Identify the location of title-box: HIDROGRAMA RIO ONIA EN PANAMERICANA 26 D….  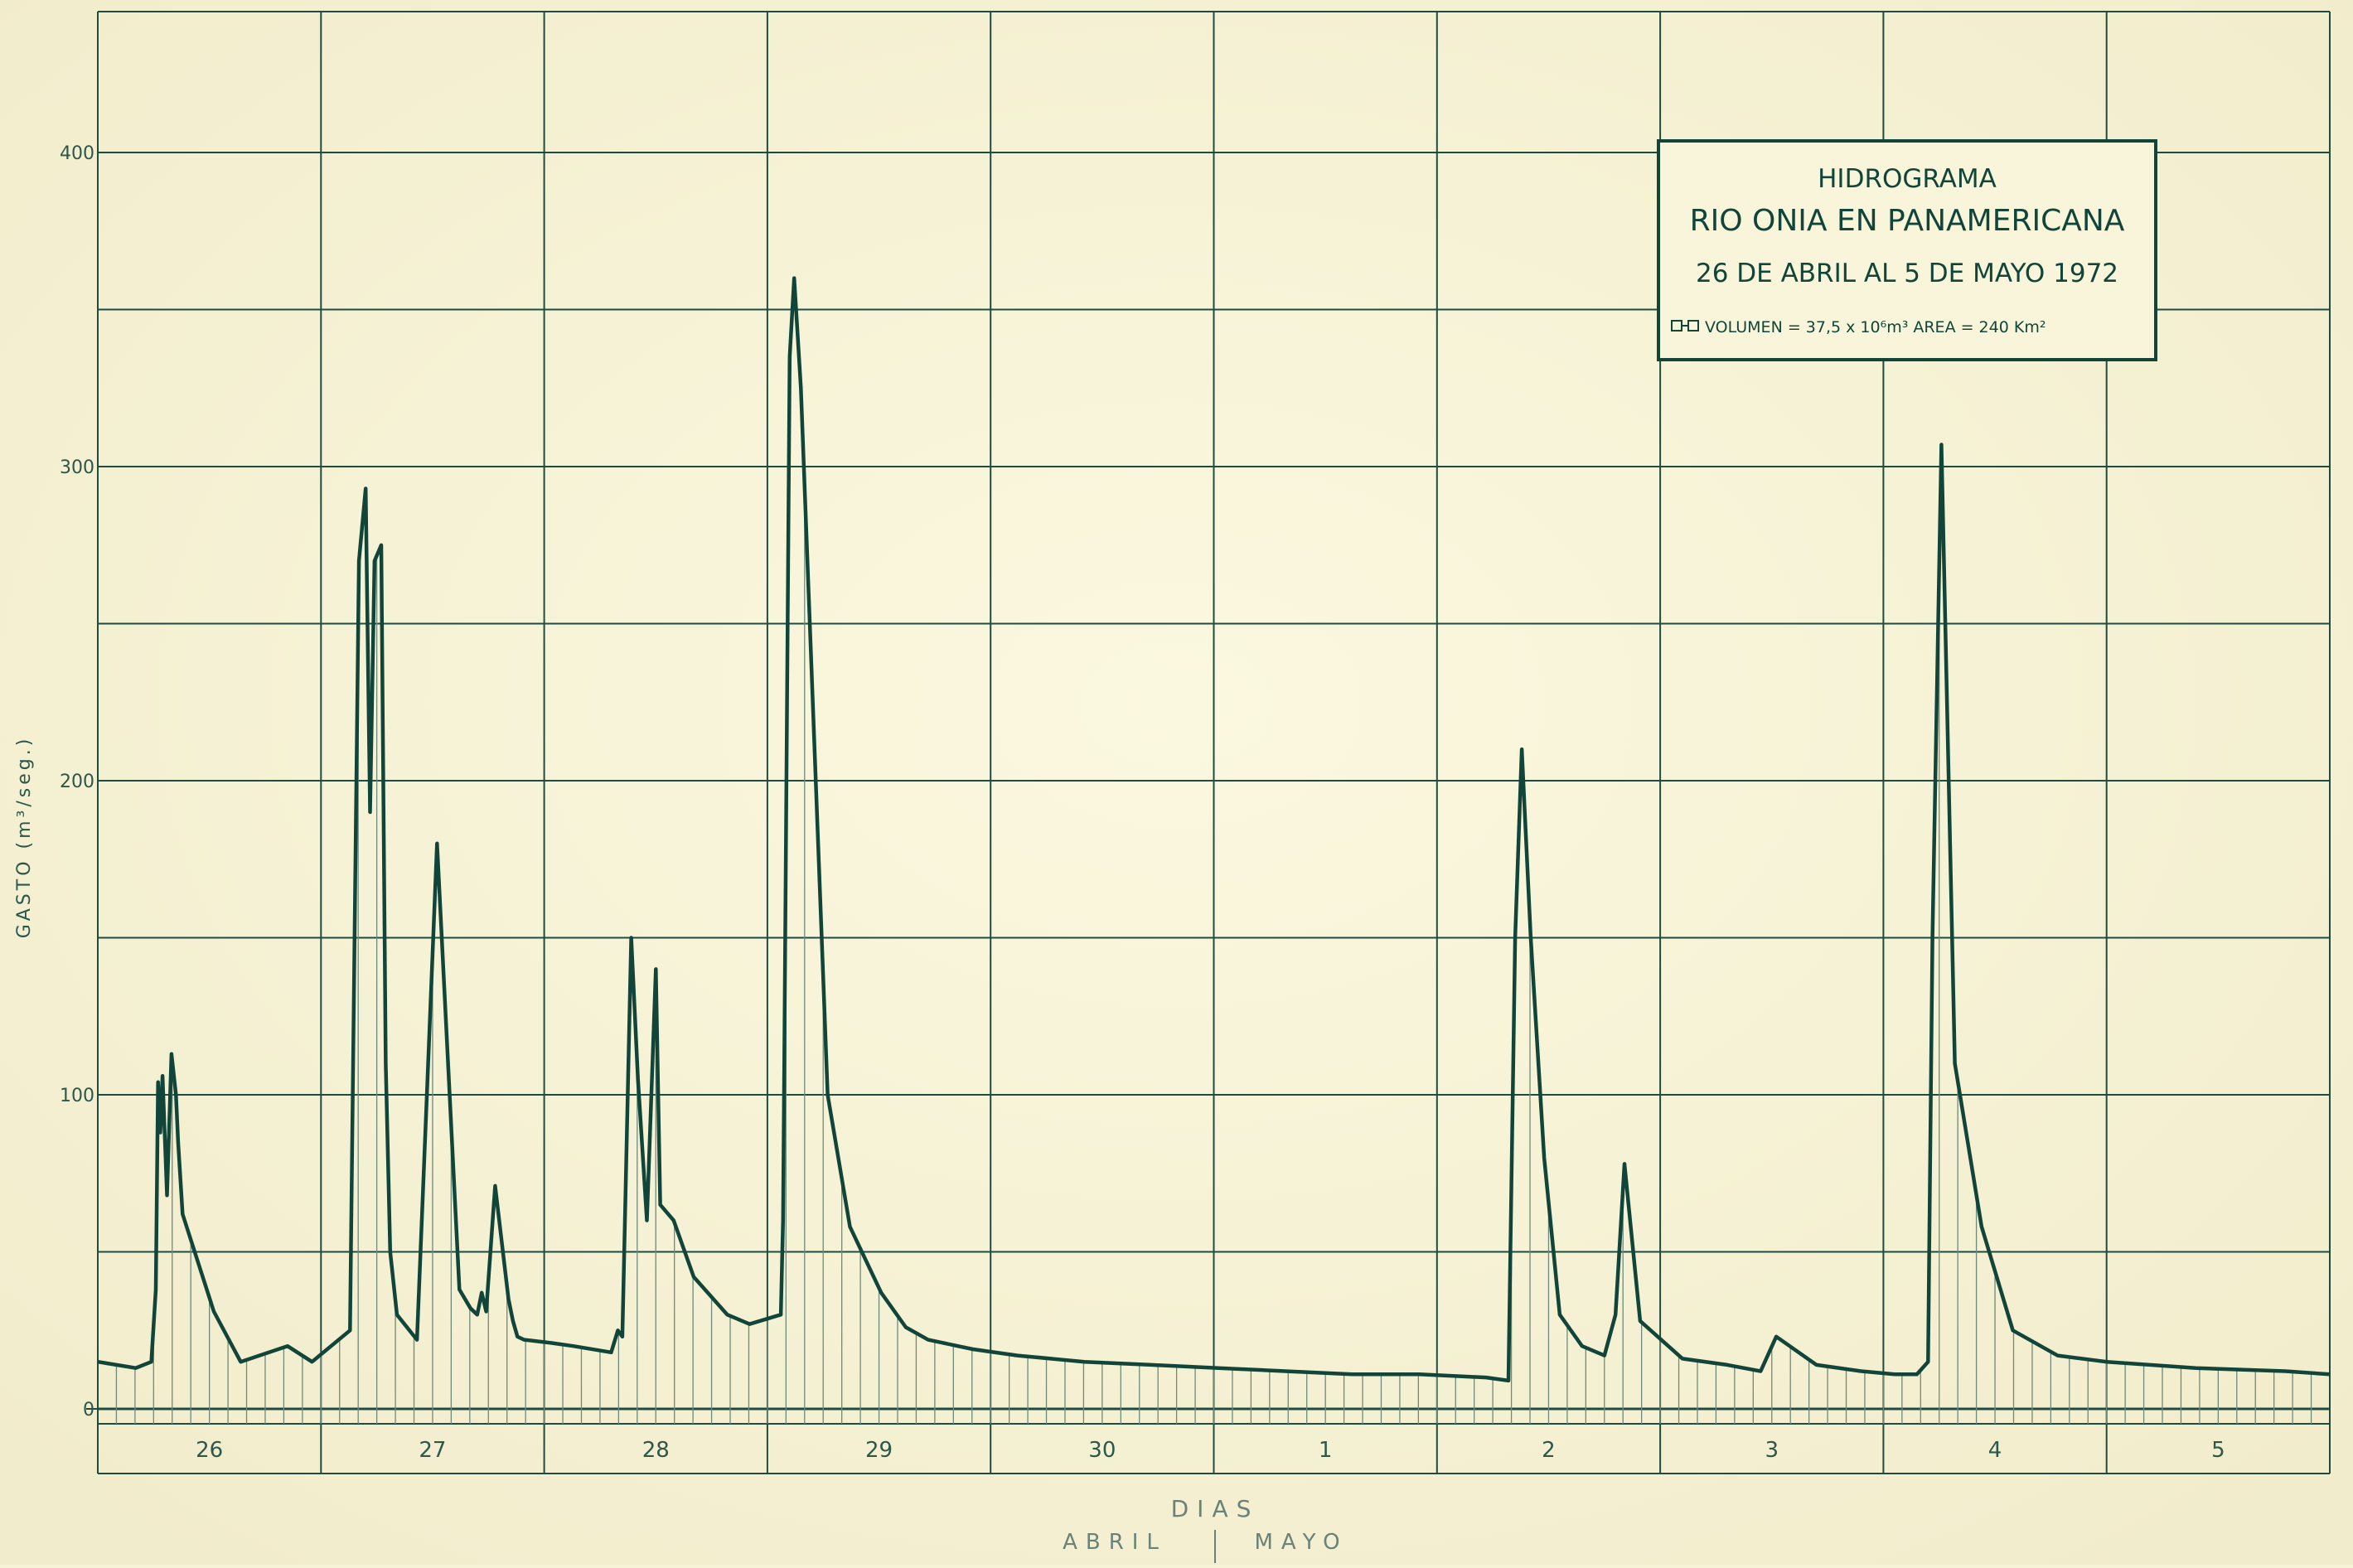
(1907, 250).